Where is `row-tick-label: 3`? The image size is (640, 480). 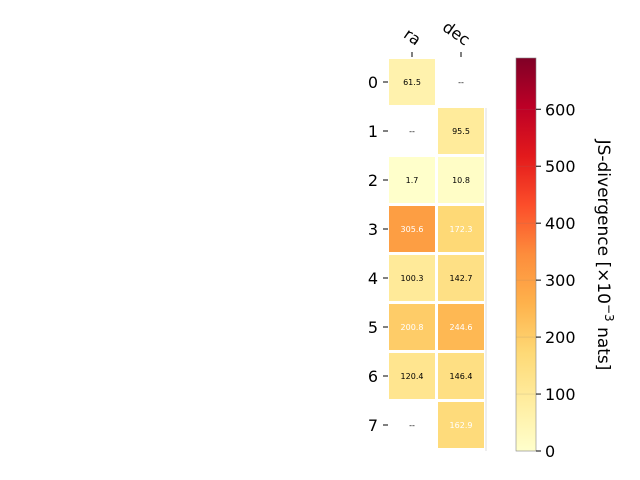
row-tick-label: 3 is located at coordinates (373, 229).